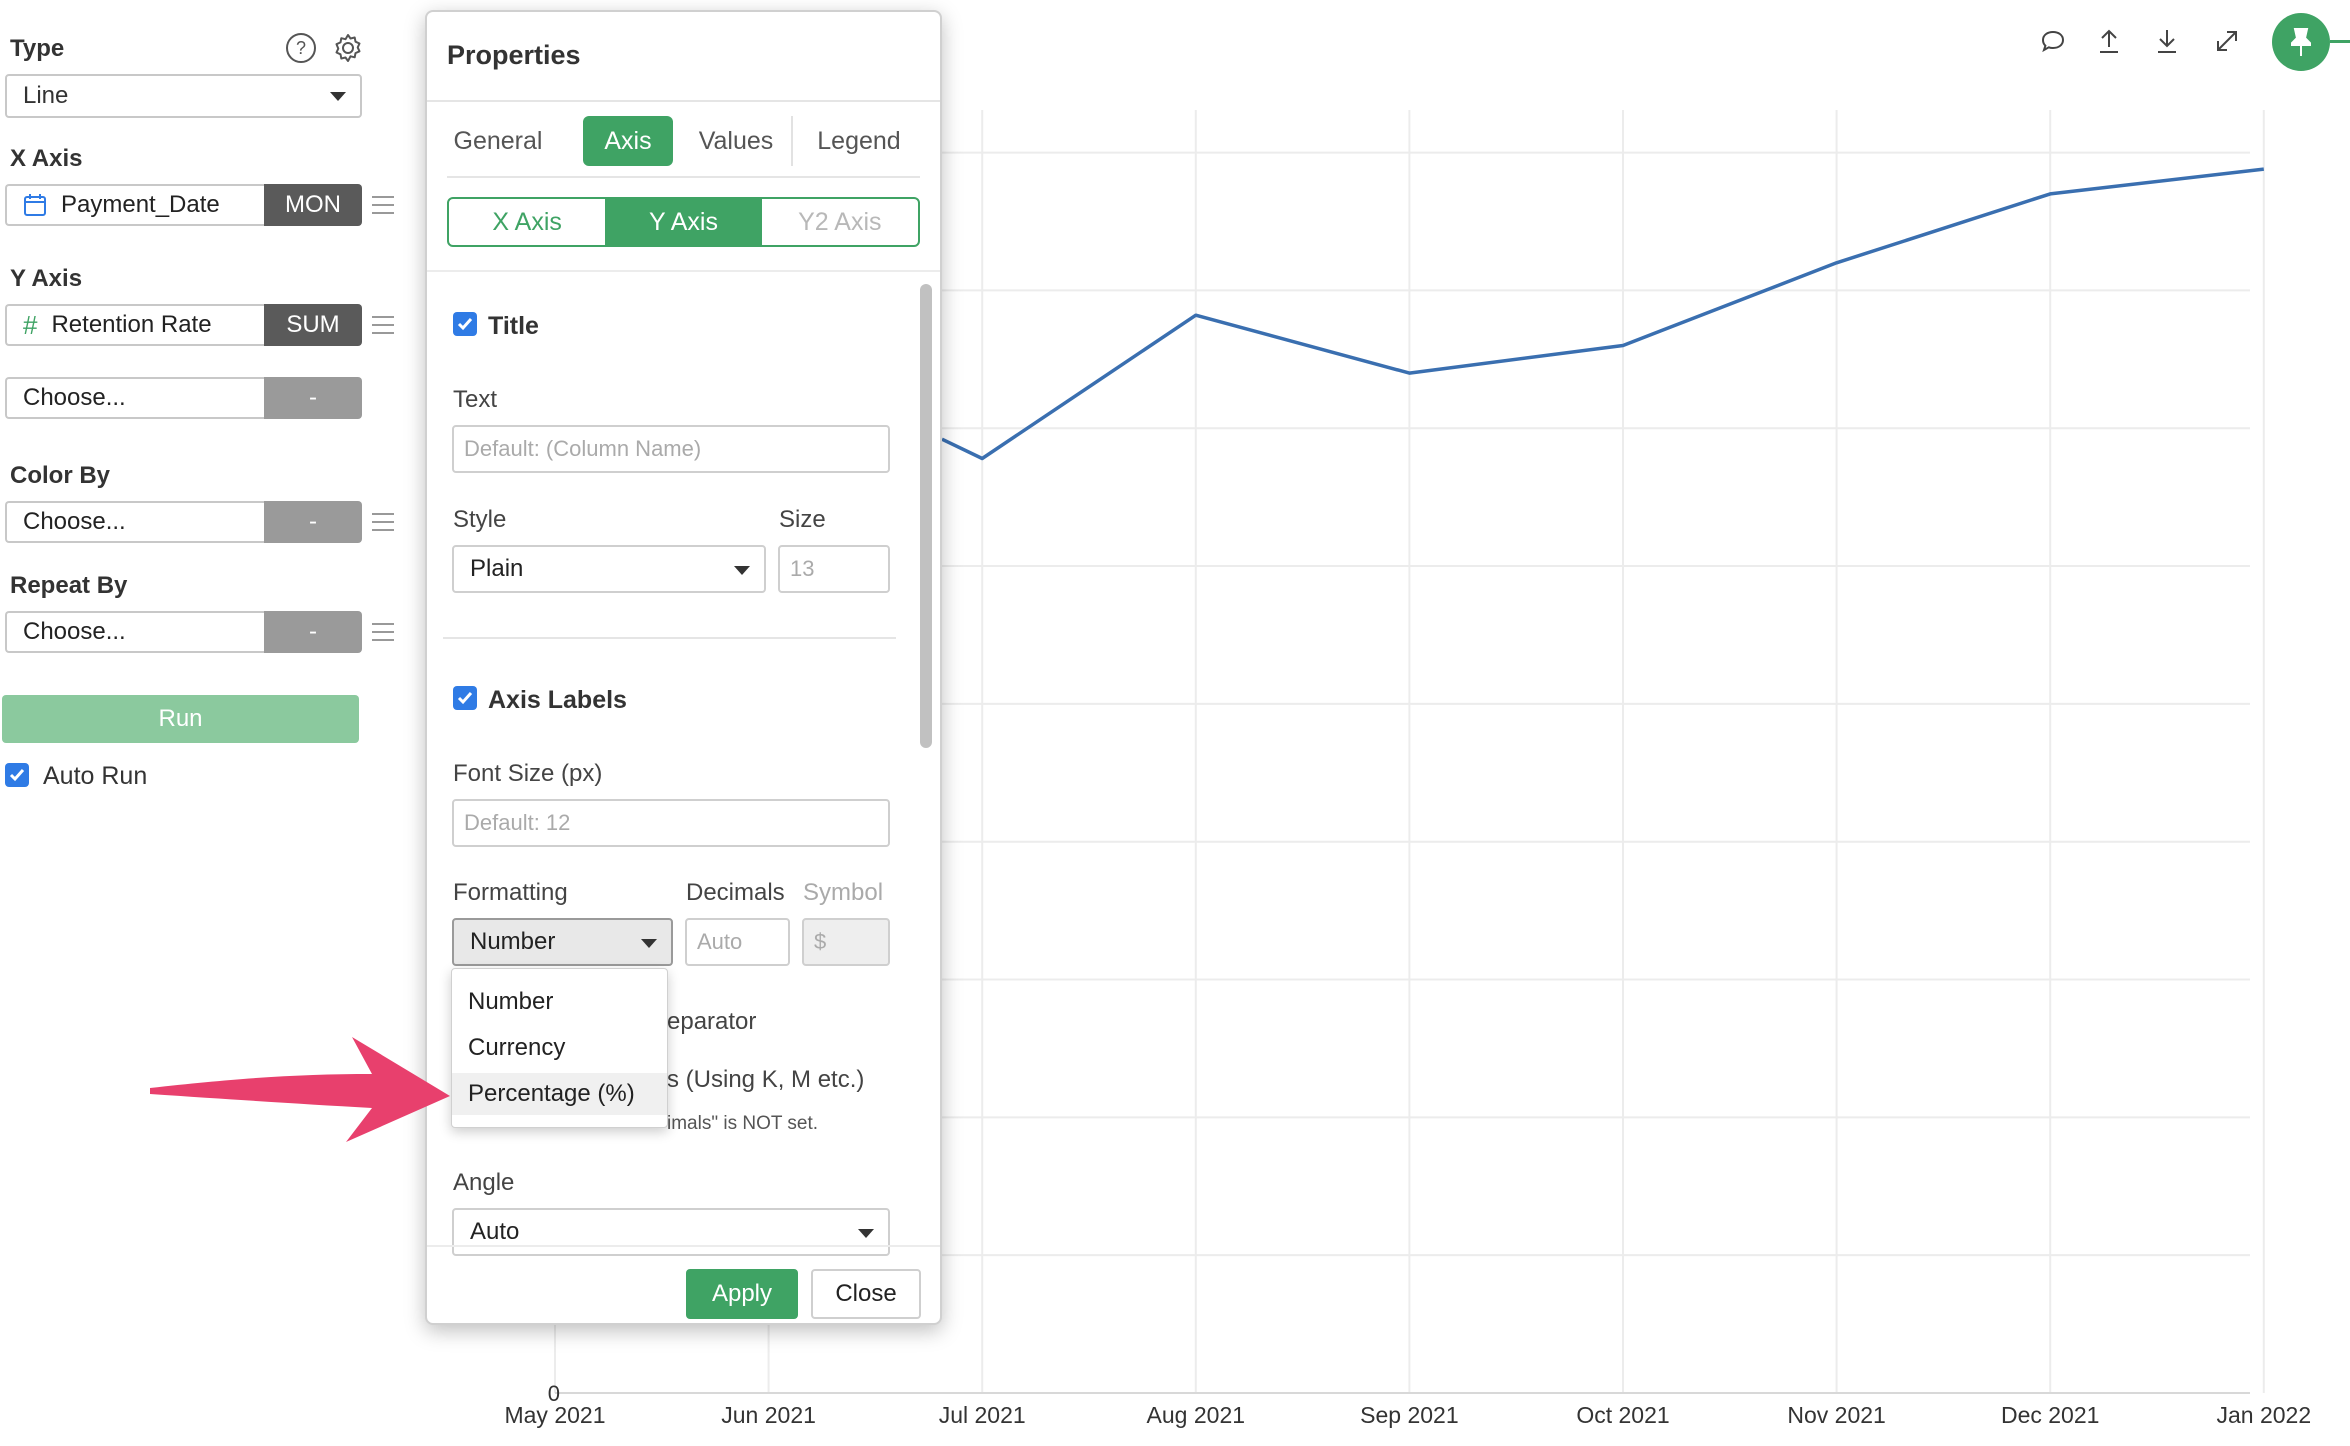  What do you see at coordinates (683, 1284) in the screenshot?
I see `dialog-footer: Apply Close` at bounding box center [683, 1284].